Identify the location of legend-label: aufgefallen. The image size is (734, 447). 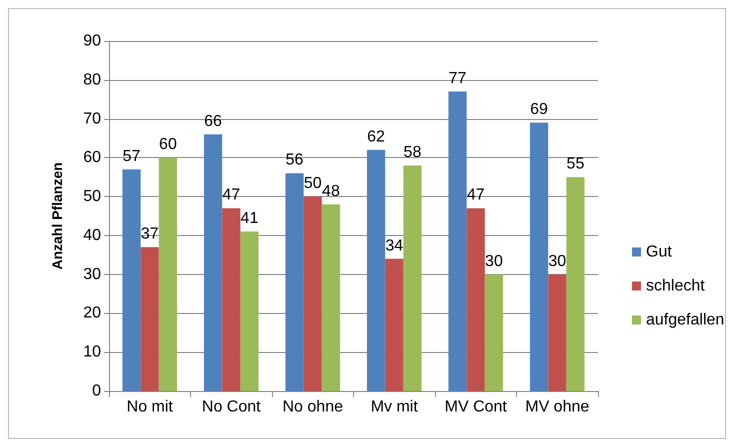
(685, 320).